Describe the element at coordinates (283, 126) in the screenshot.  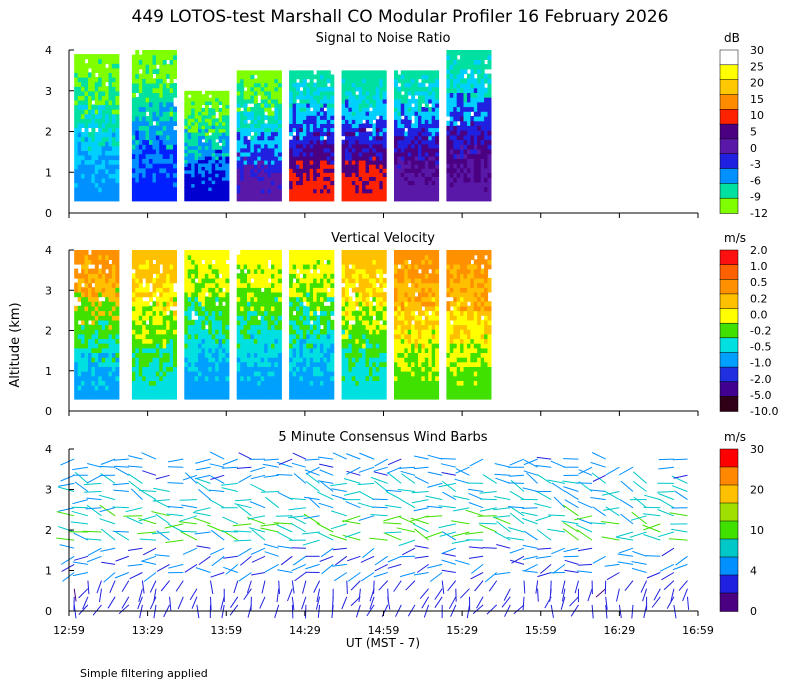
I see `data-area-snr` at that location.